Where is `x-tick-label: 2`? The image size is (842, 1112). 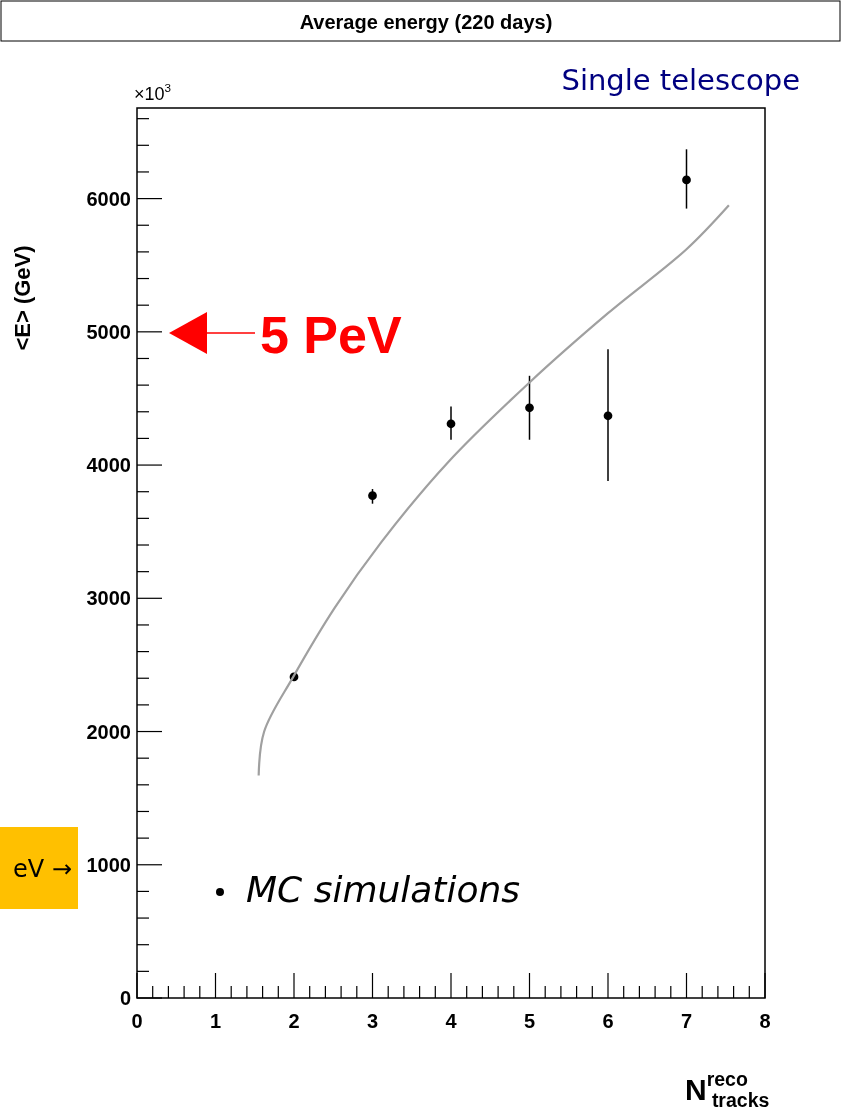 x-tick-label: 2 is located at coordinates (294, 1021).